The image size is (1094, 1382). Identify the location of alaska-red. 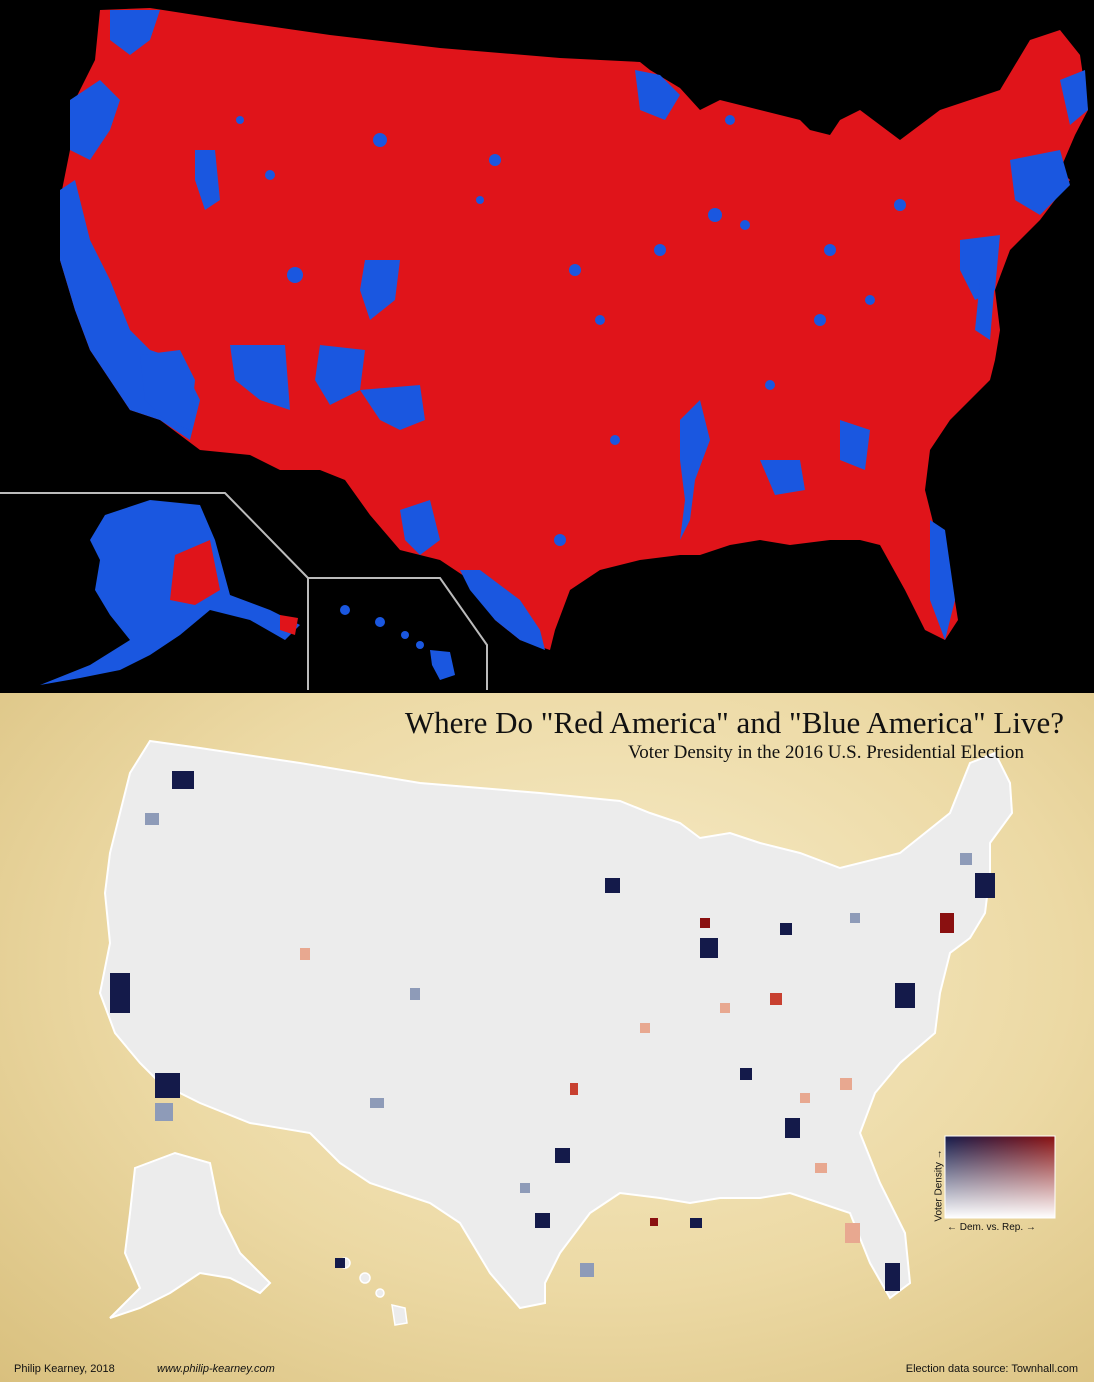
(195, 572).